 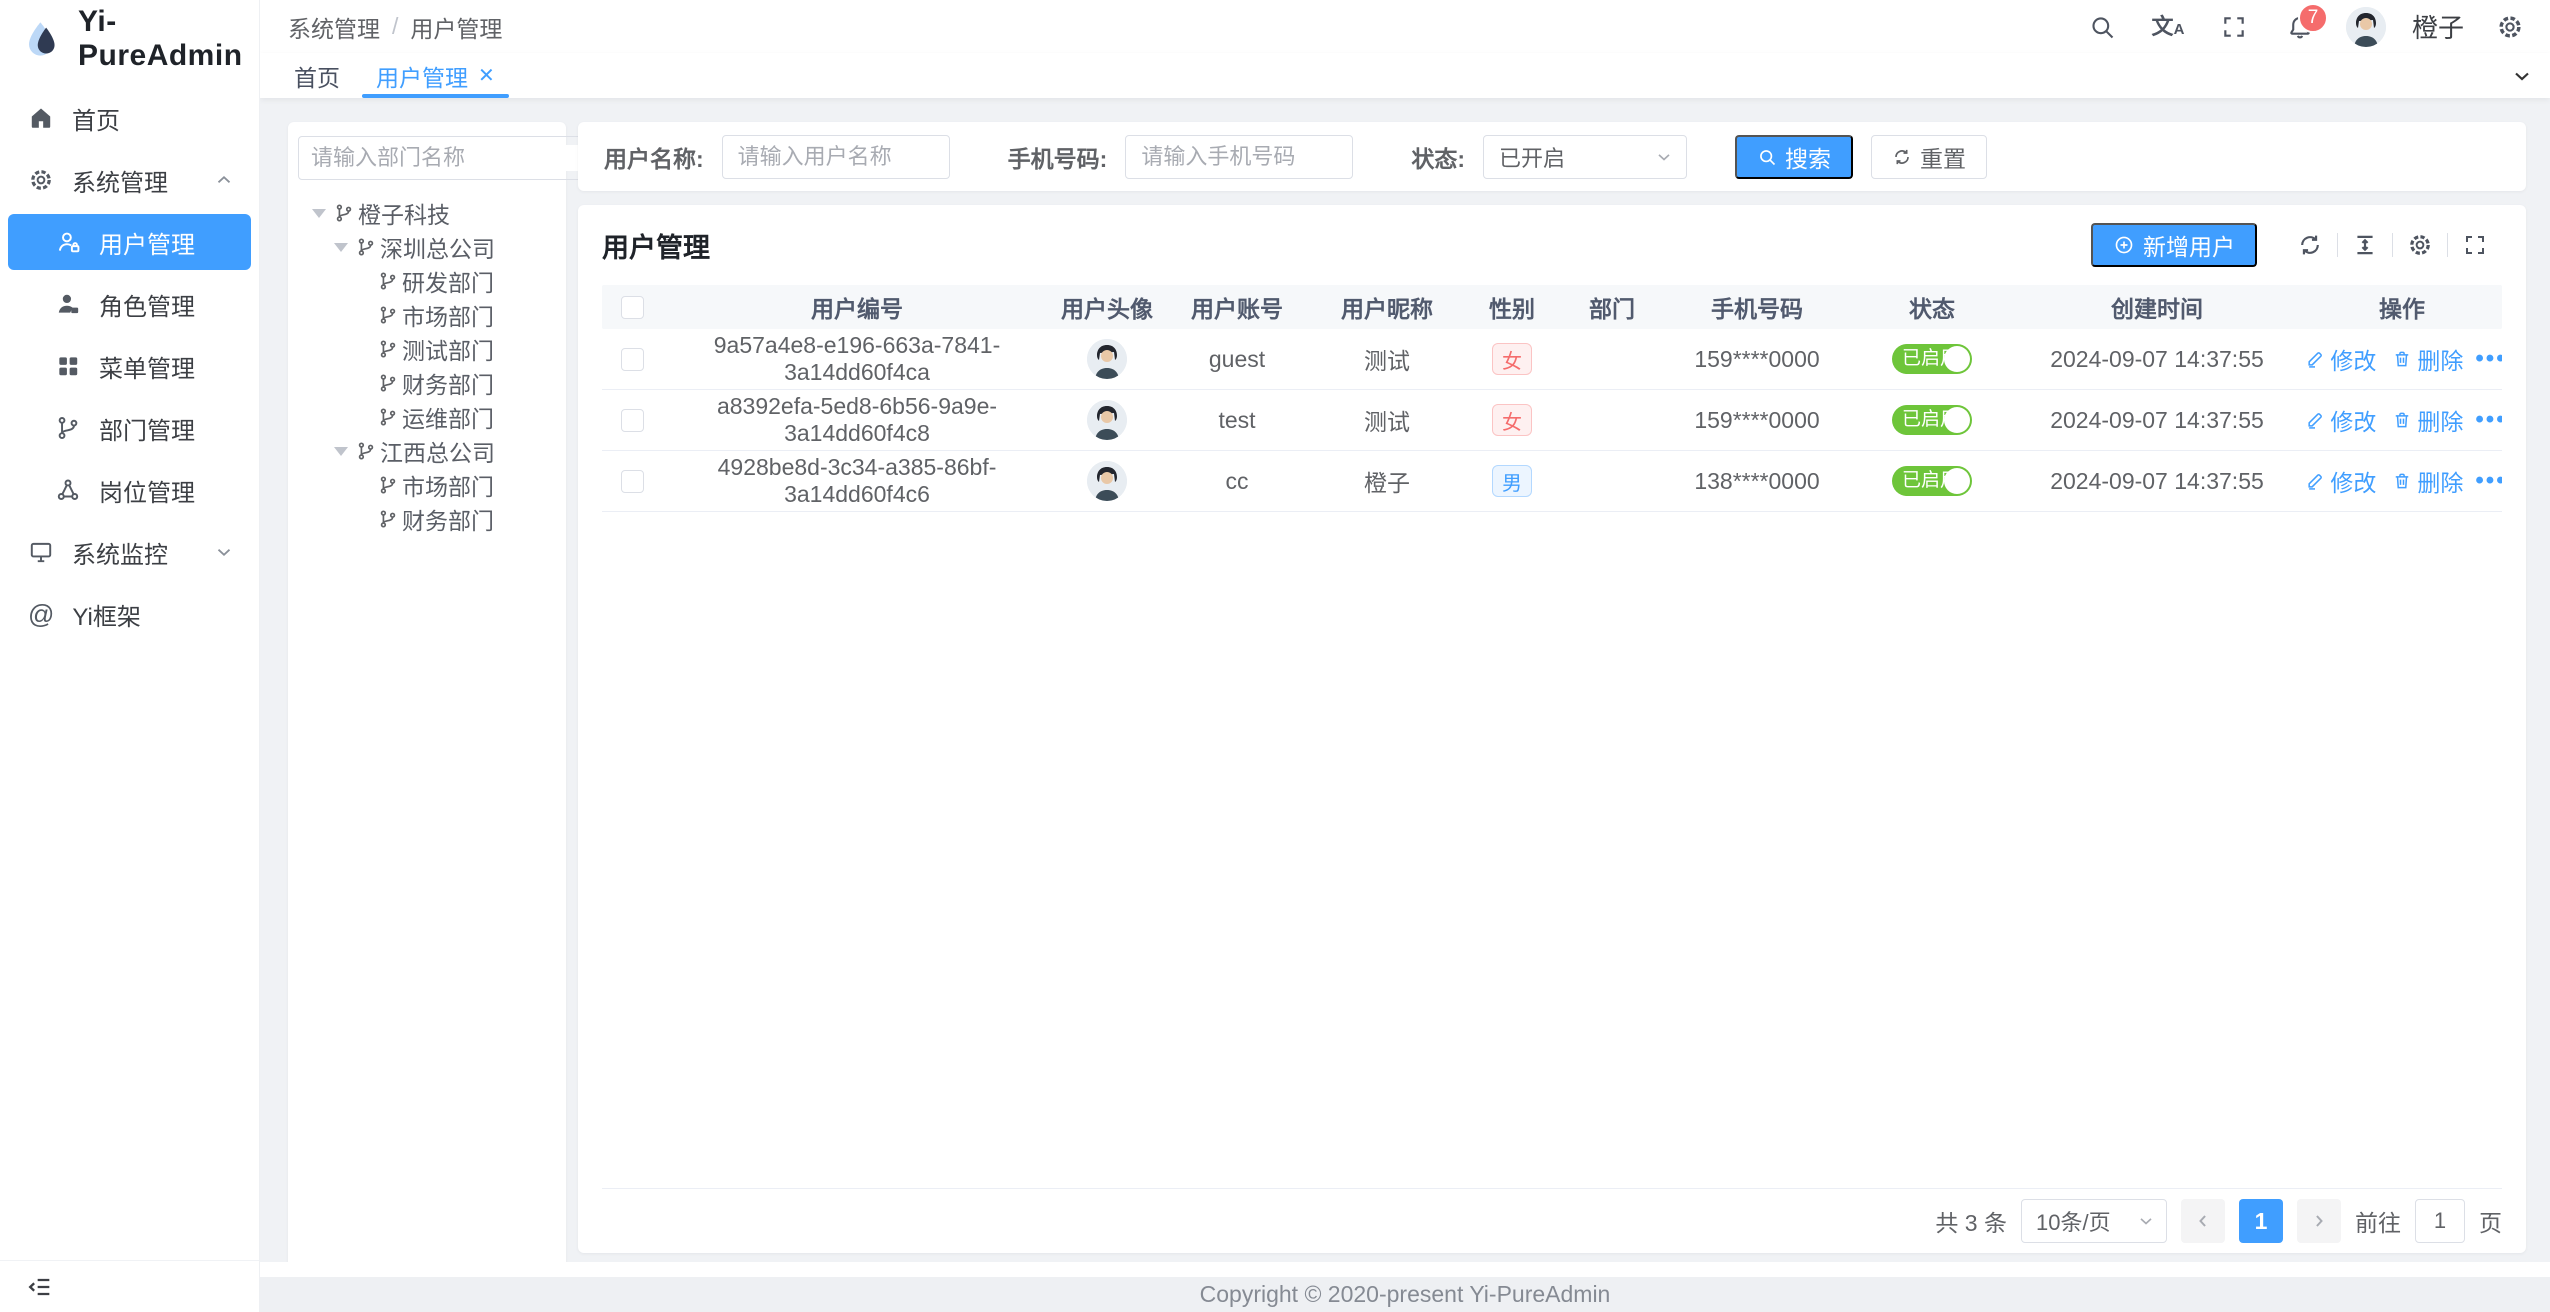 I want to click on department-search-input, so click(x=466, y=158).